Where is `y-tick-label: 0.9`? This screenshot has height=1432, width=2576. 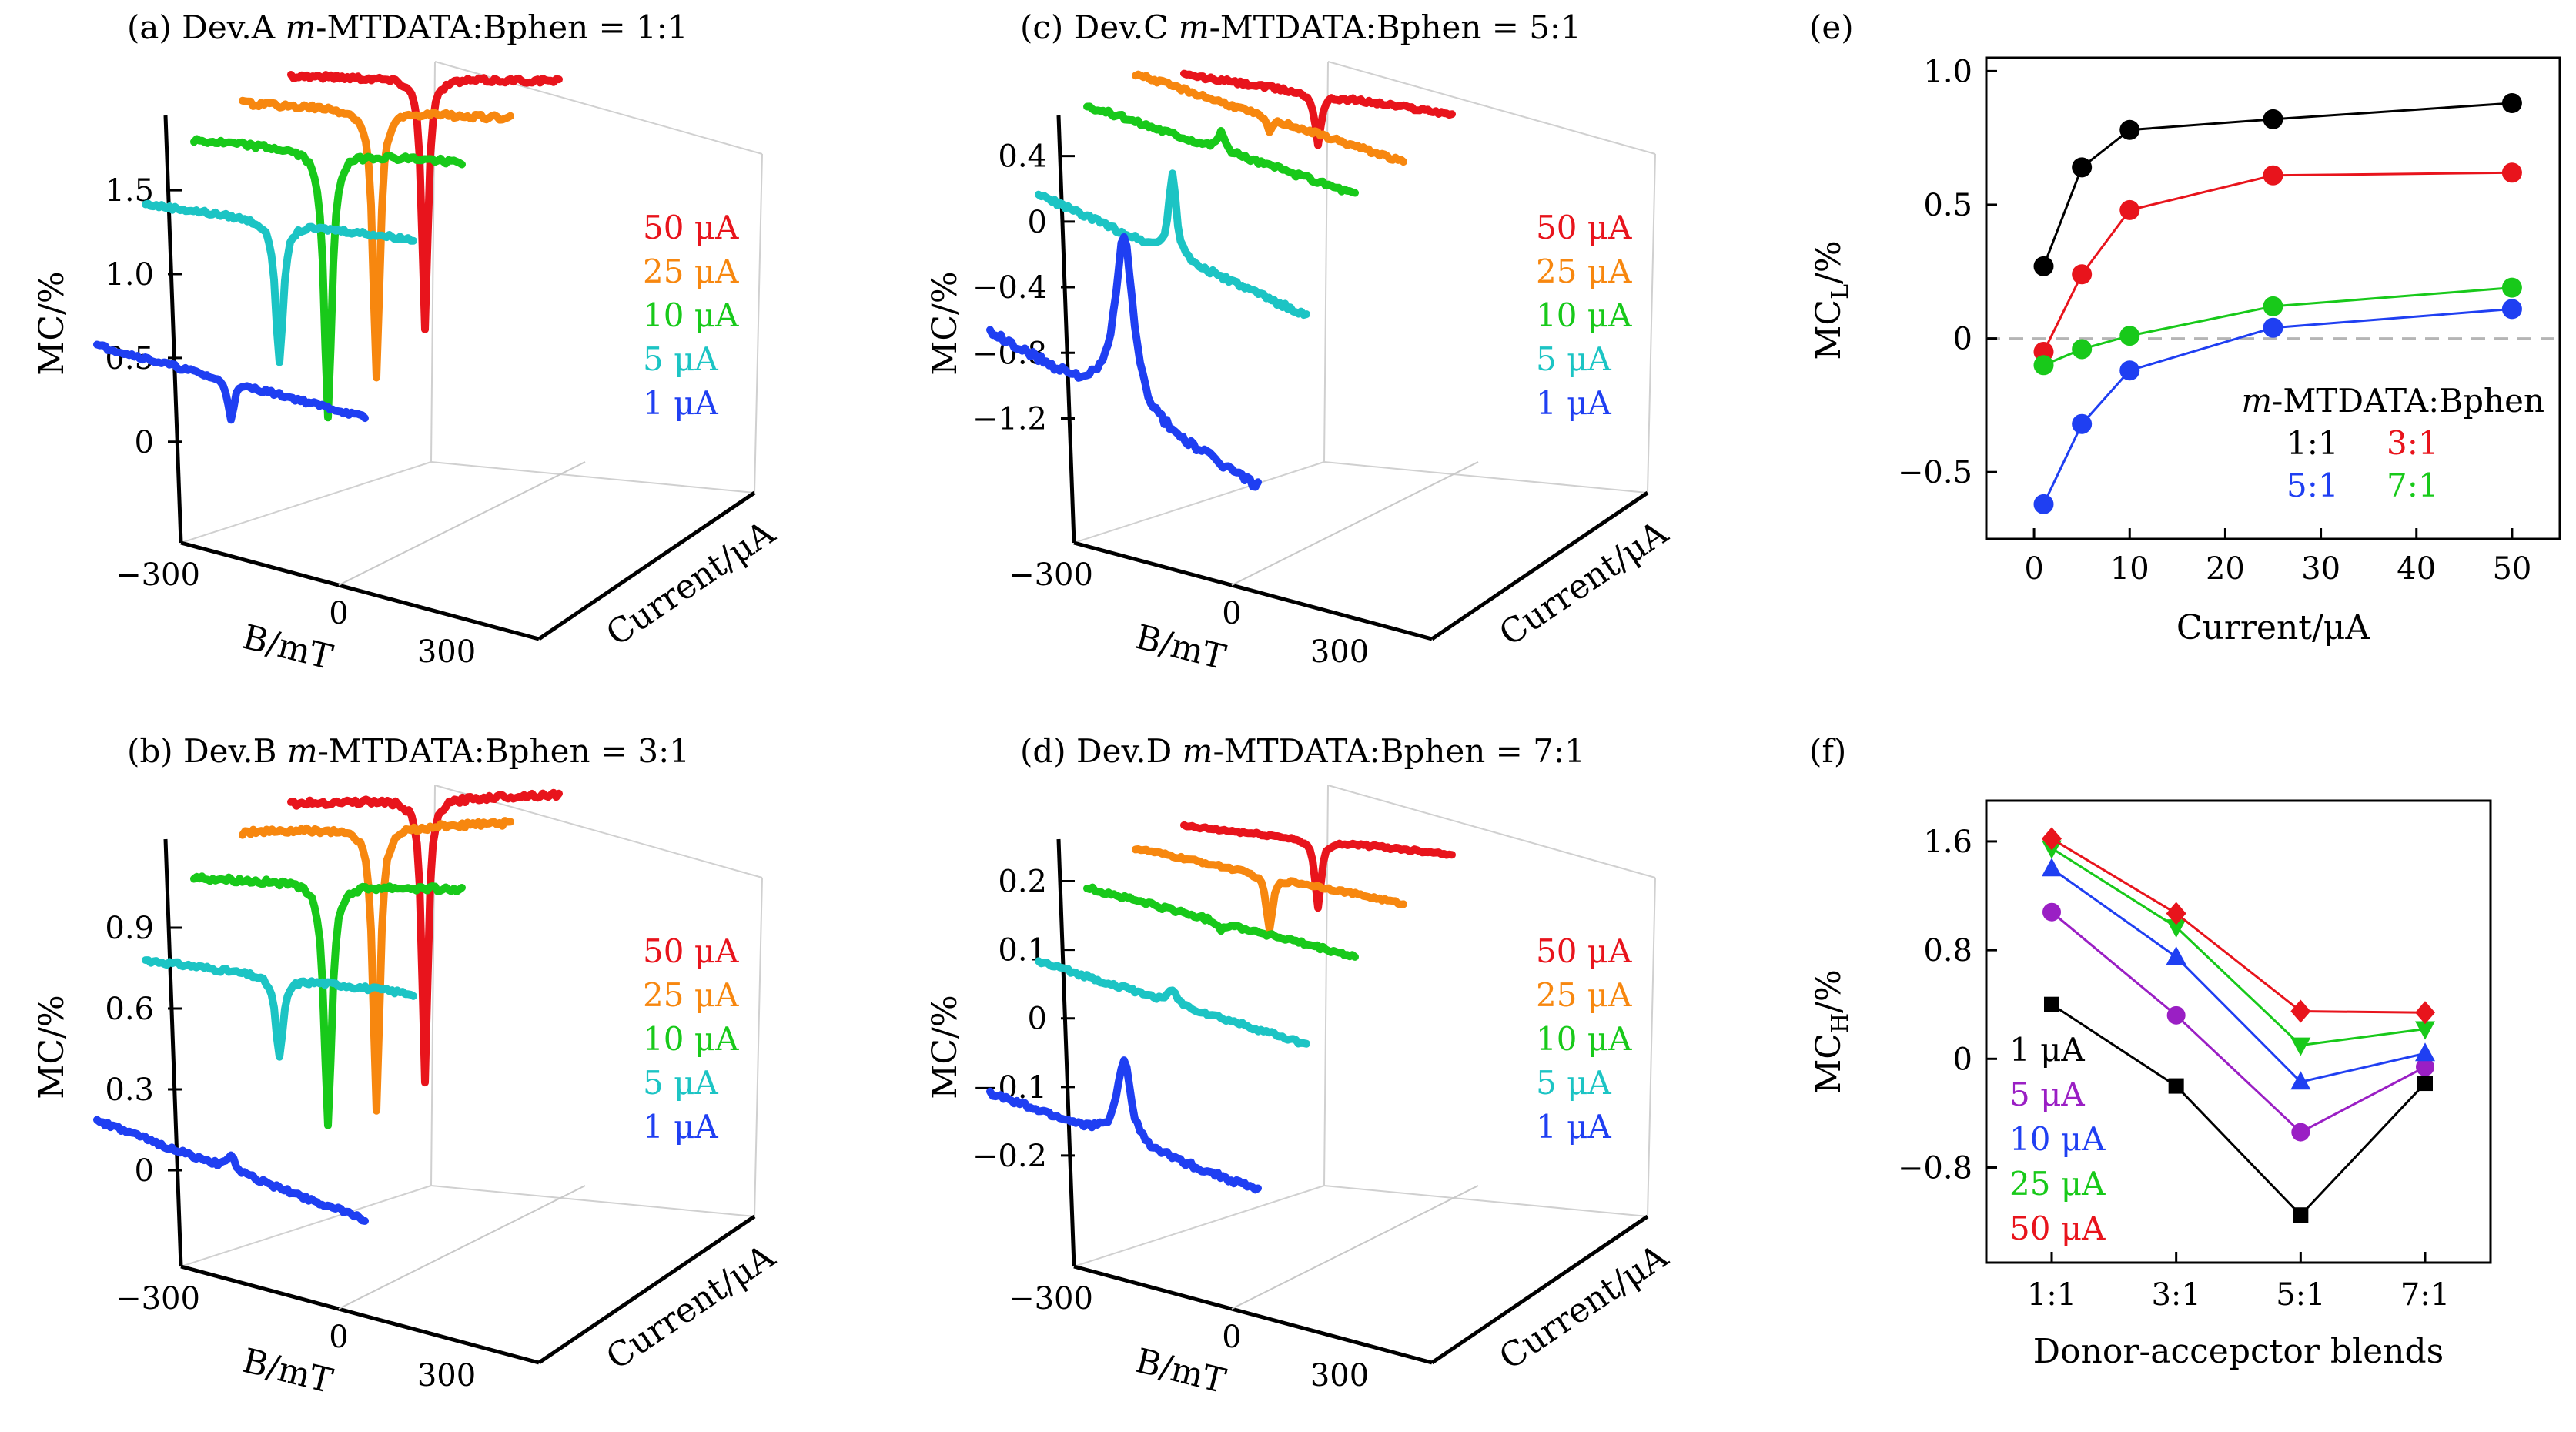
y-tick-label: 0.9 is located at coordinates (130, 928).